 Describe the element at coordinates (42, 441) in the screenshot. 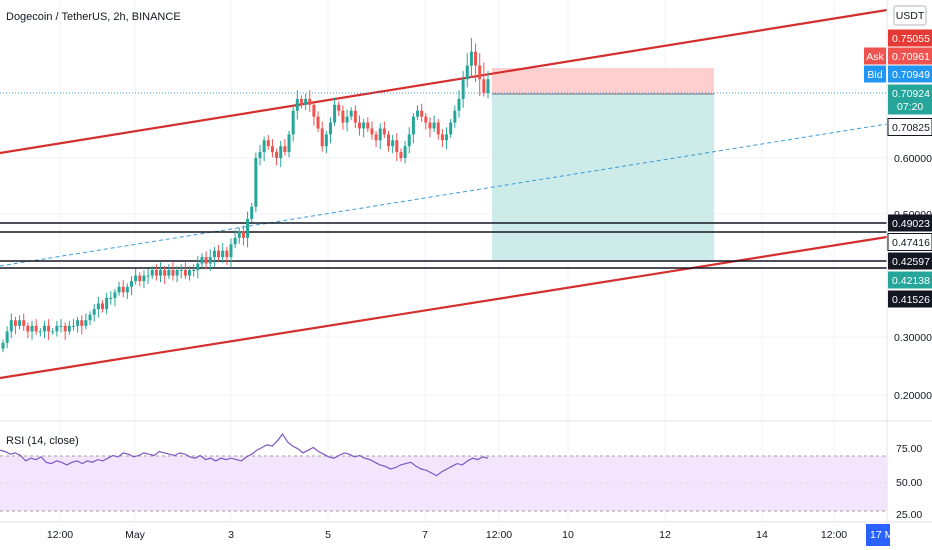

I see `rsi-label: RSI (14, close)` at that location.